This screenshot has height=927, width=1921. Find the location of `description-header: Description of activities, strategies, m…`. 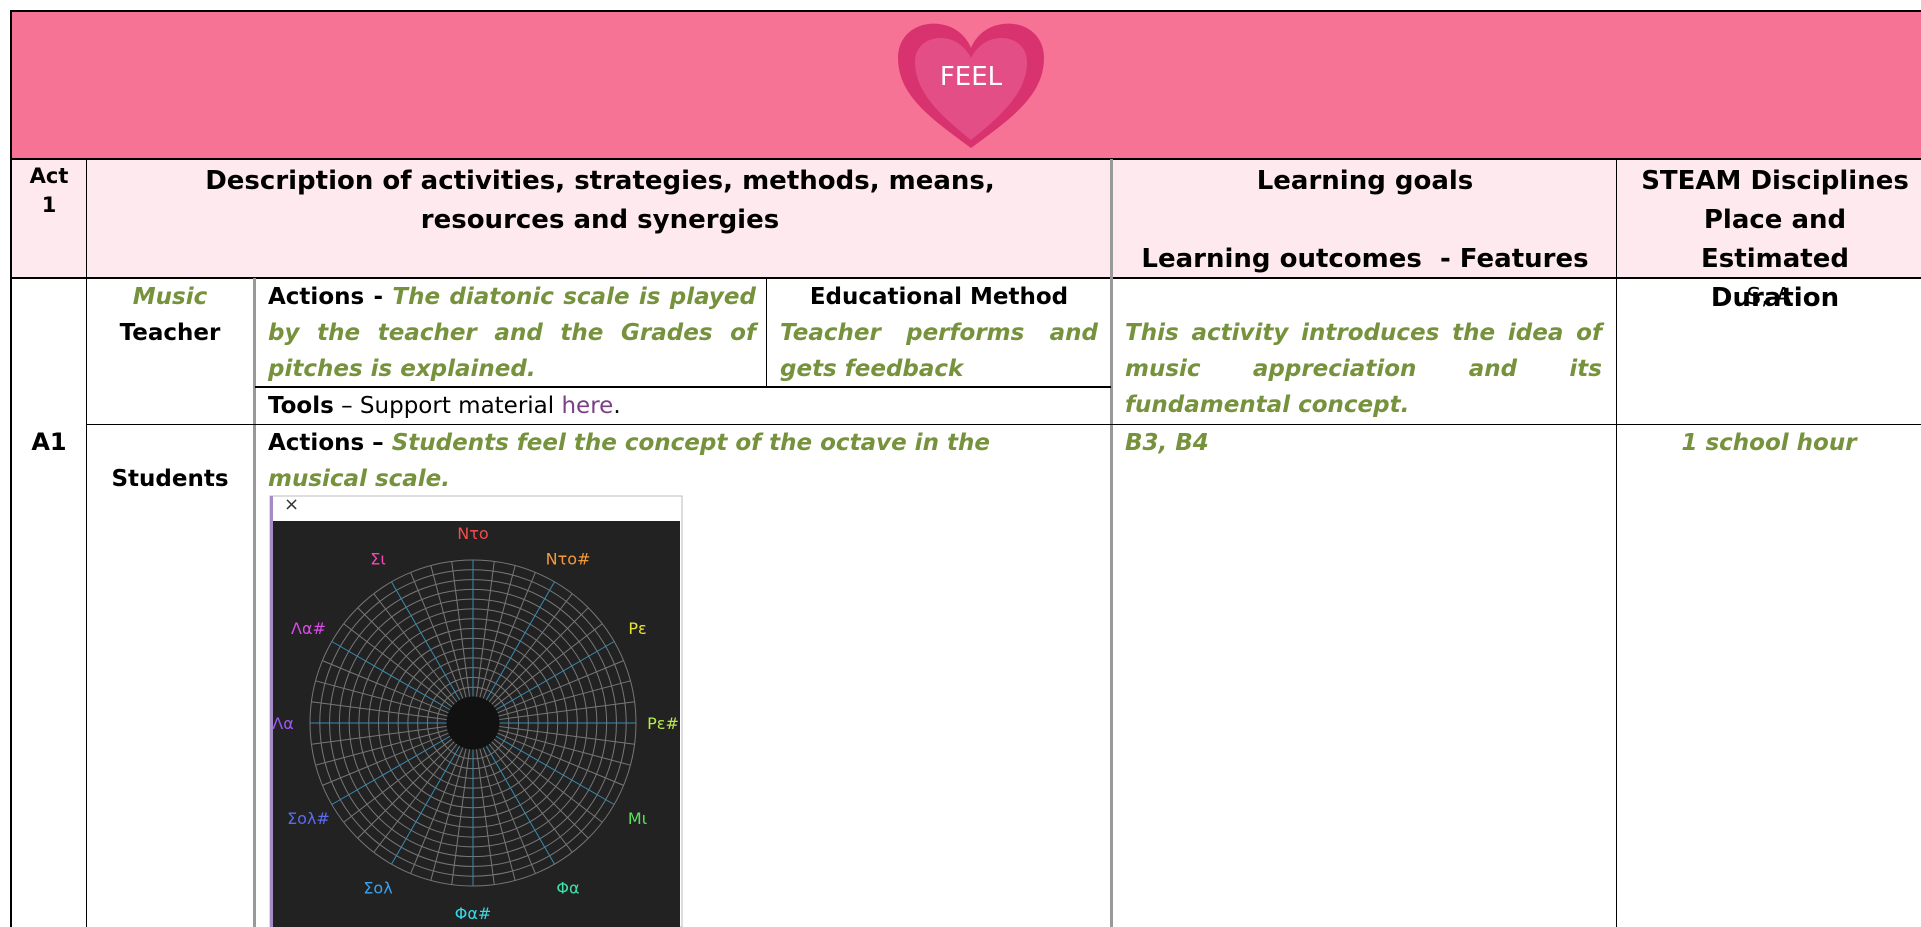

description-header: Description of activities, strategies, m… is located at coordinates (600, 200).